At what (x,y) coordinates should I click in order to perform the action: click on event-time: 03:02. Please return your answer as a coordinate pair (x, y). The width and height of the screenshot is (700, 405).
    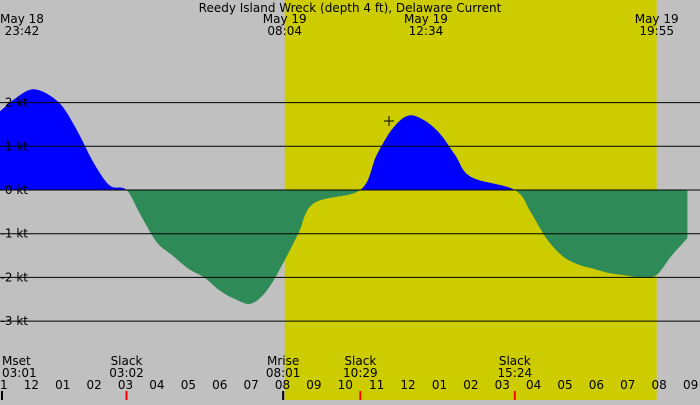
    Looking at the image, I should click on (126, 373).